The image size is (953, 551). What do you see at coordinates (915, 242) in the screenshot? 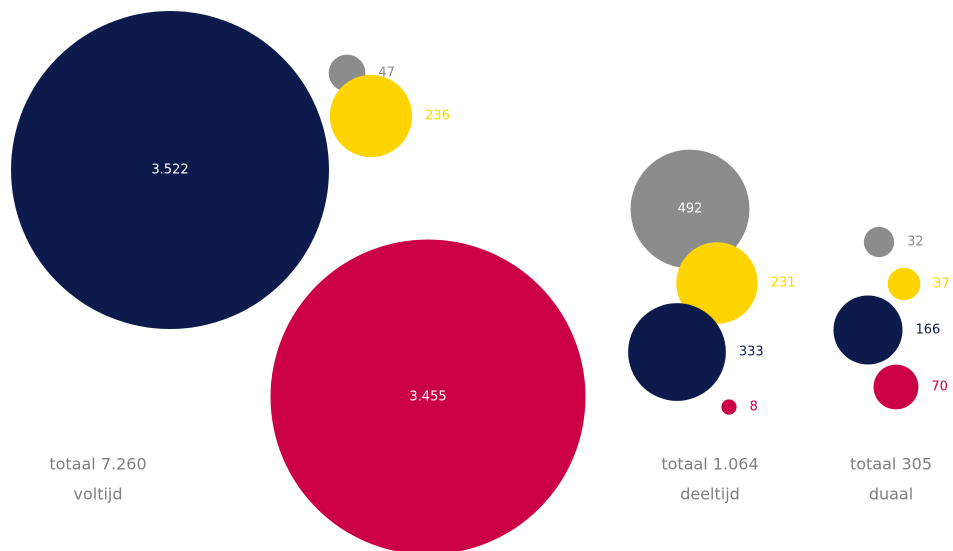
I see `duaal-value-label-gray: 32` at bounding box center [915, 242].